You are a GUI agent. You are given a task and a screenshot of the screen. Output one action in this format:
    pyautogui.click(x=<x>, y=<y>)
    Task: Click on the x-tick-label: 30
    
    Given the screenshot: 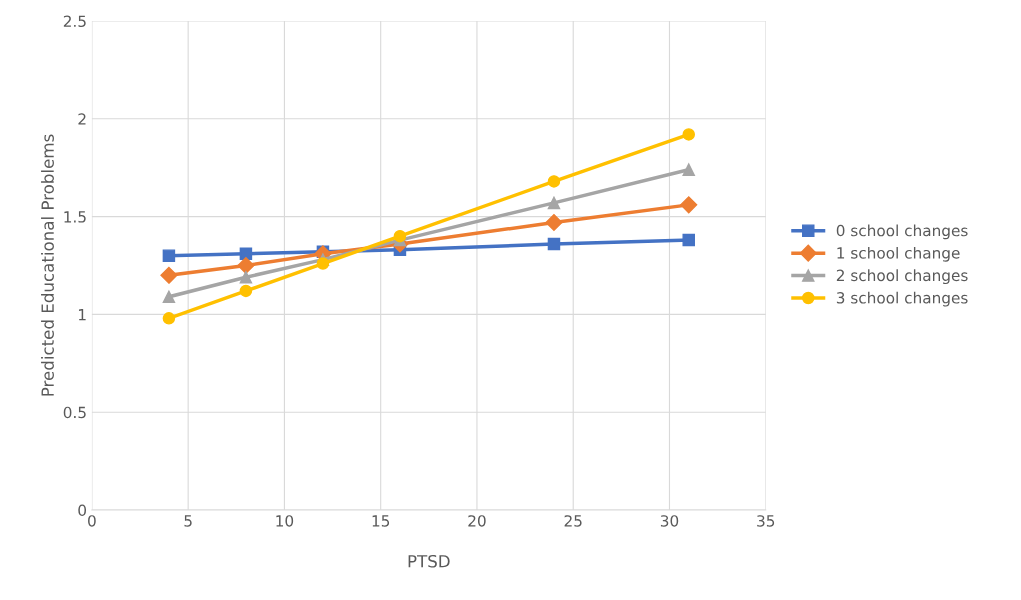 What is the action you would take?
    pyautogui.click(x=669, y=521)
    